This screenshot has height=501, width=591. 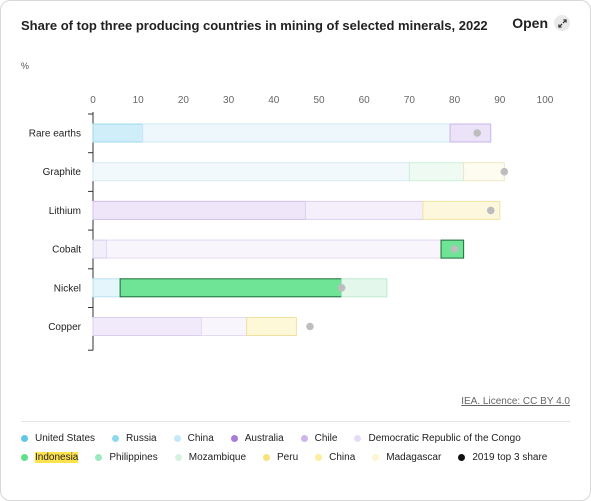 What do you see at coordinates (530, 23) in the screenshot?
I see `open-label: Open` at bounding box center [530, 23].